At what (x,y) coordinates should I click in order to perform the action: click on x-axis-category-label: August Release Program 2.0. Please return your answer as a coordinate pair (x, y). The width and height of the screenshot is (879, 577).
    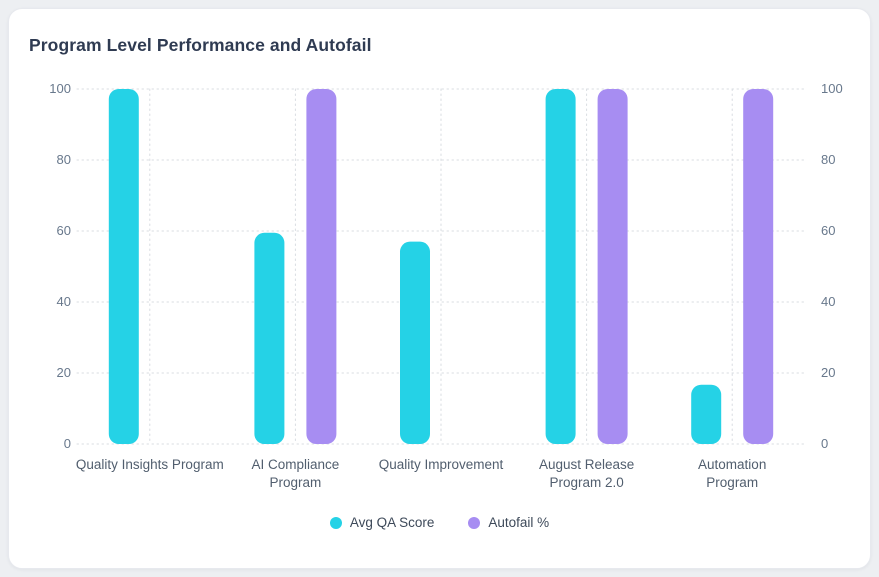
    Looking at the image, I should click on (586, 473).